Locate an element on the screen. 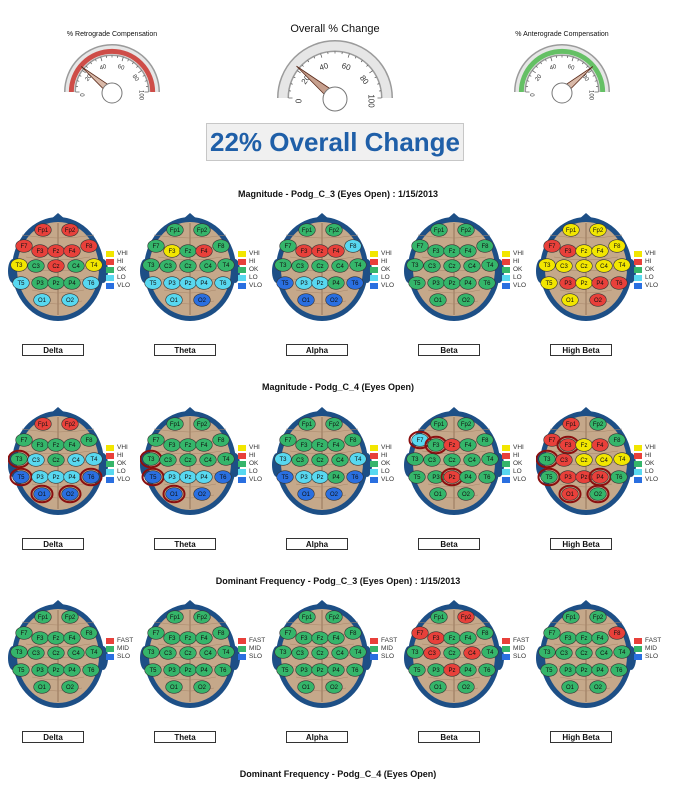 The height and width of the screenshot is (788, 676). section-title: Magnitude - Podg_C_4 (Eyes Open) is located at coordinates (338, 387).